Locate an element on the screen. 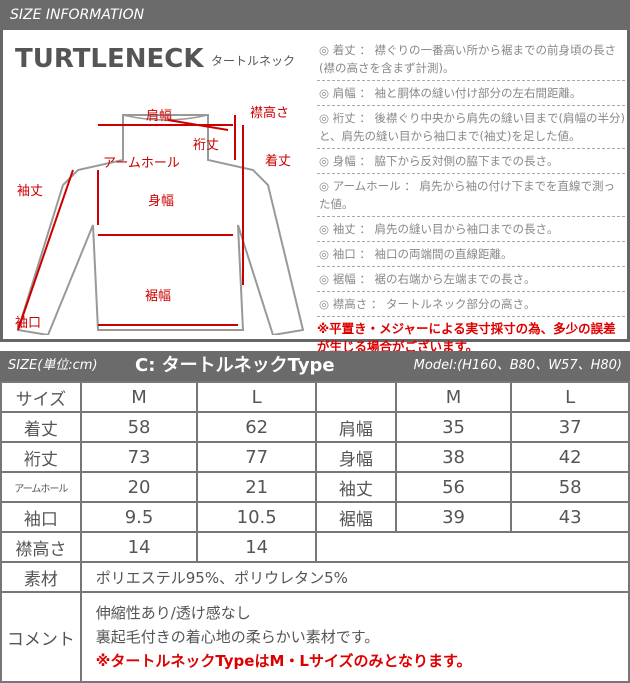 This screenshot has height=683, width=630. label-armhole: アームホール is located at coordinates (141, 163).